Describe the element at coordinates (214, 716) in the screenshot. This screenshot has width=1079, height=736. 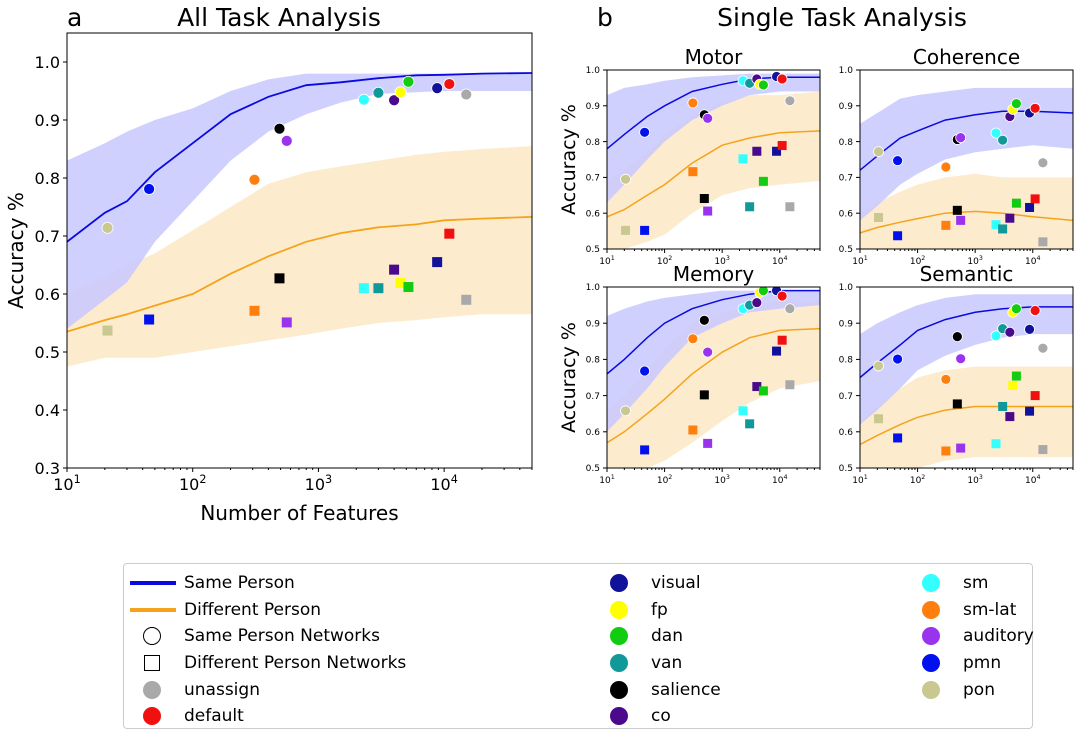
I see `legend-label: default` at that location.